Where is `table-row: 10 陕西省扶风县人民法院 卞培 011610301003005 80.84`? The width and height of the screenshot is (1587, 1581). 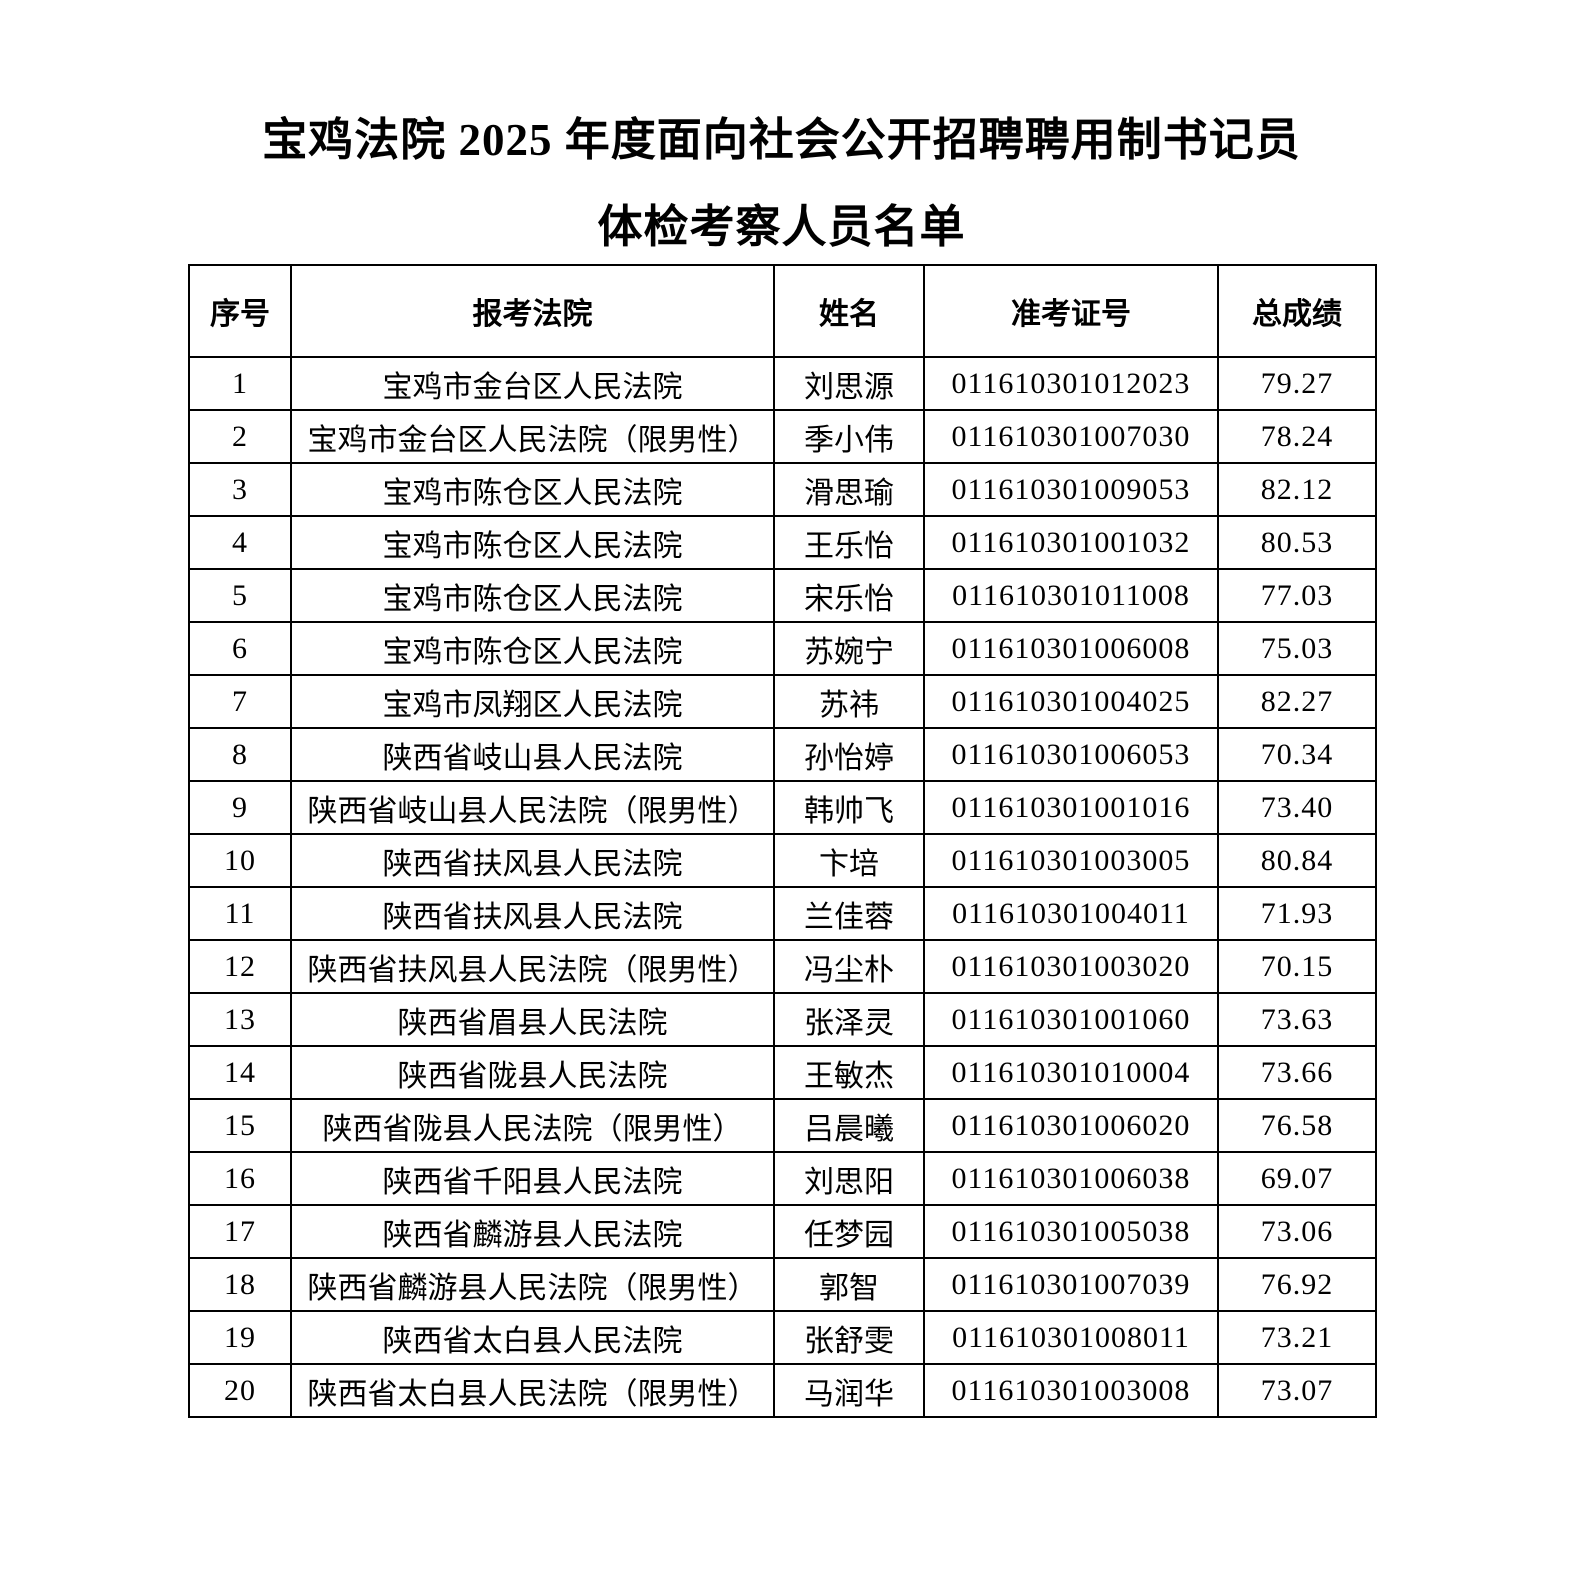
table-row: 10 陕西省扶风县人民法院 卞培 011610301003005 80.84 is located at coordinates (782, 860).